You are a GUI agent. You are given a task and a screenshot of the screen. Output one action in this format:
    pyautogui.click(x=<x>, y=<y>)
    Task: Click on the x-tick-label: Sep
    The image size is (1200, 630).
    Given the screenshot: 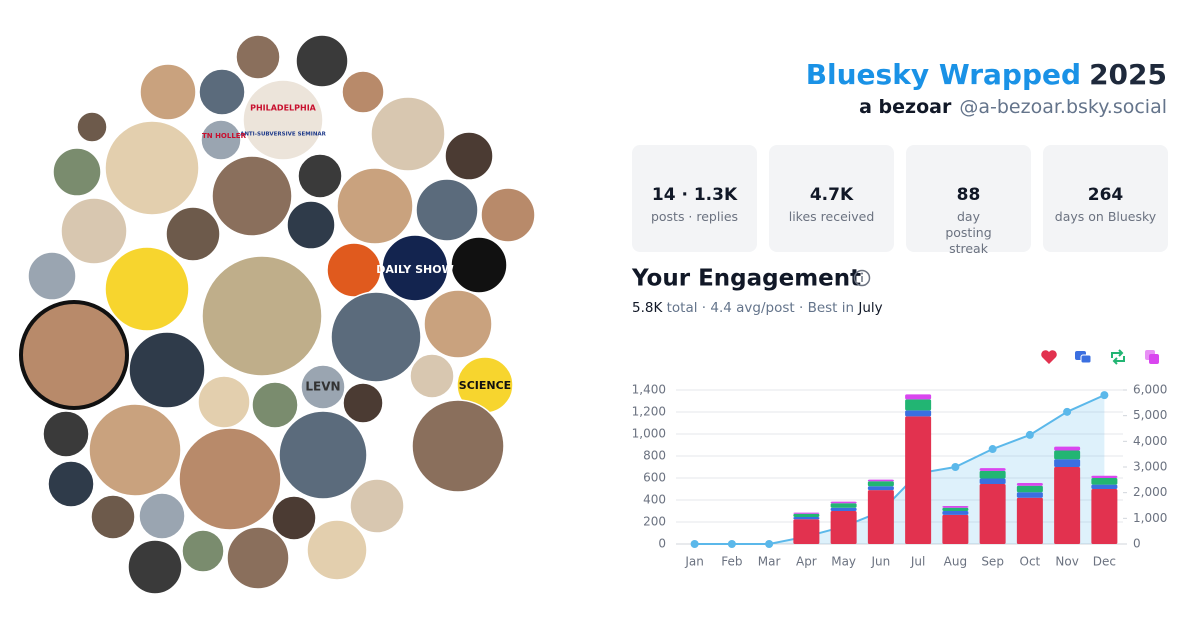 What is the action you would take?
    pyautogui.click(x=992, y=562)
    